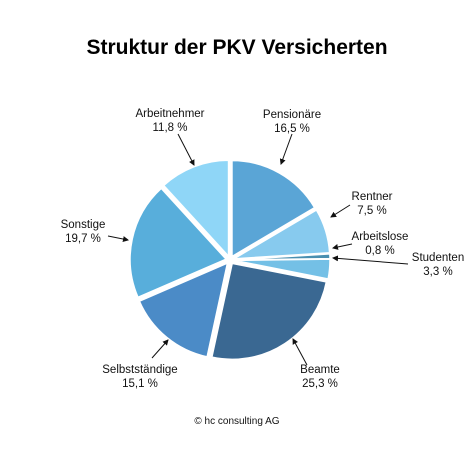  I want to click on slice-value-rentner: 7,5 %, so click(371, 211).